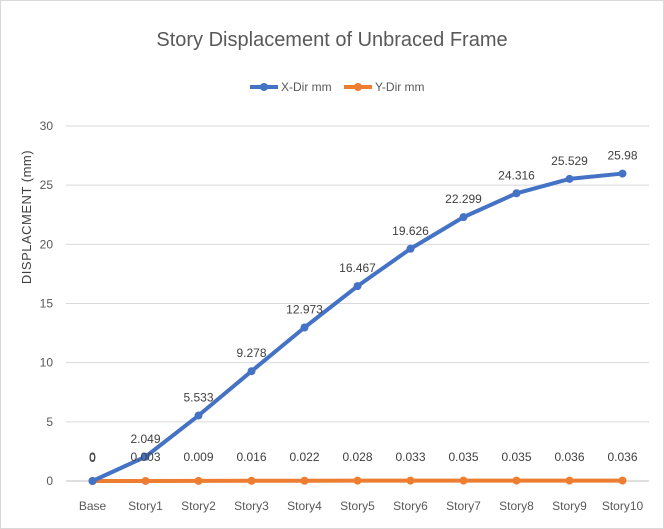  Describe the element at coordinates (304, 309) in the screenshot. I see `data-label: 12.973` at that location.